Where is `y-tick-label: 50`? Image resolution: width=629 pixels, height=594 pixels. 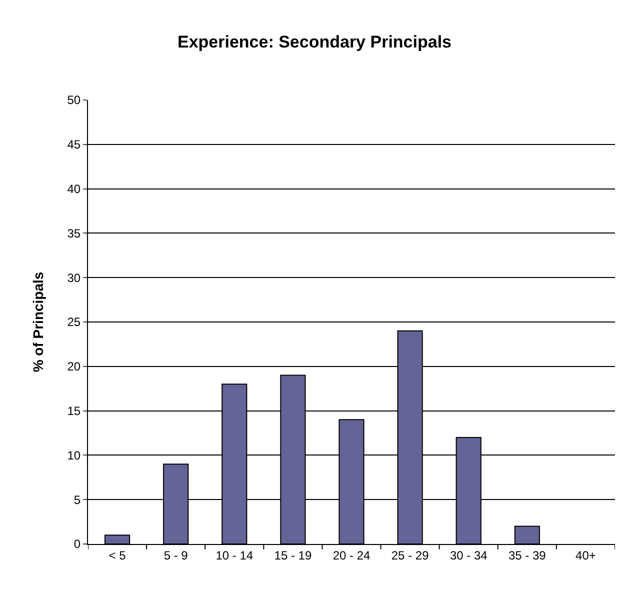 y-tick-label: 50 is located at coordinates (74, 100).